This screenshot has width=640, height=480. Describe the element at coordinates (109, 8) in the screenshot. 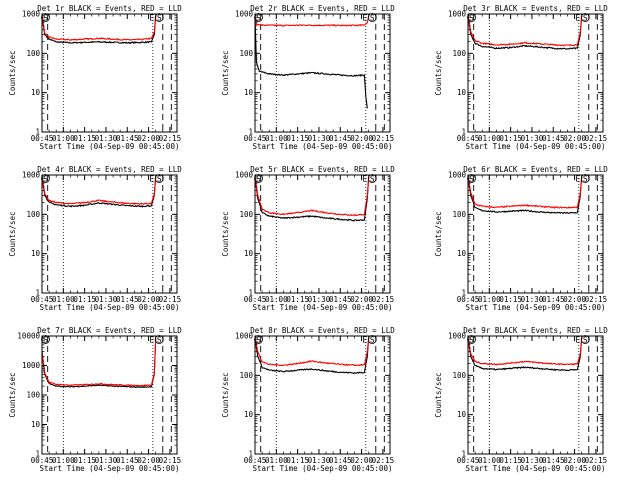

I see `panel-title: Det 1r BLACK = Events, RED = LLD` at that location.